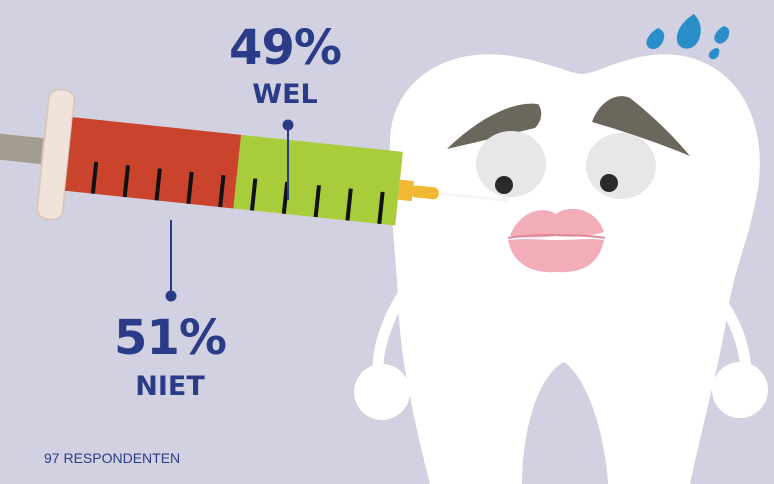 Image resolution: width=774 pixels, height=484 pixels. Describe the element at coordinates (170, 386) in the screenshot. I see `category-label-niet: NIET` at that location.